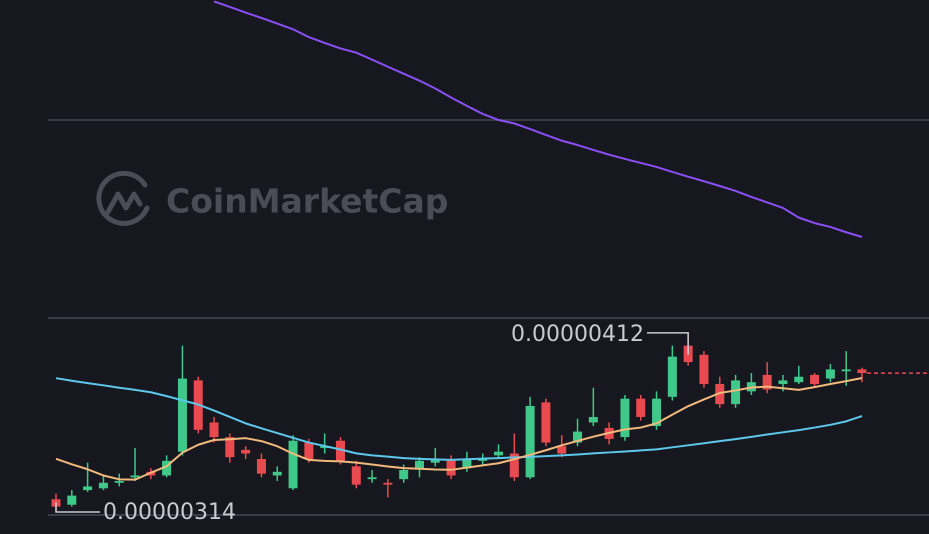  Describe the element at coordinates (307, 201) in the screenshot. I see `watermark-text: CoinMarketCap` at that location.